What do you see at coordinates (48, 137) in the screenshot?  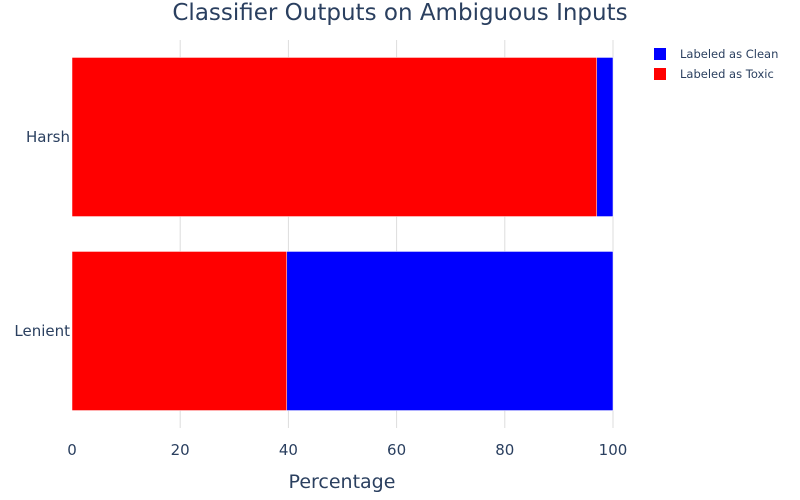 I see `y-tick-label: Harsh` at bounding box center [48, 137].